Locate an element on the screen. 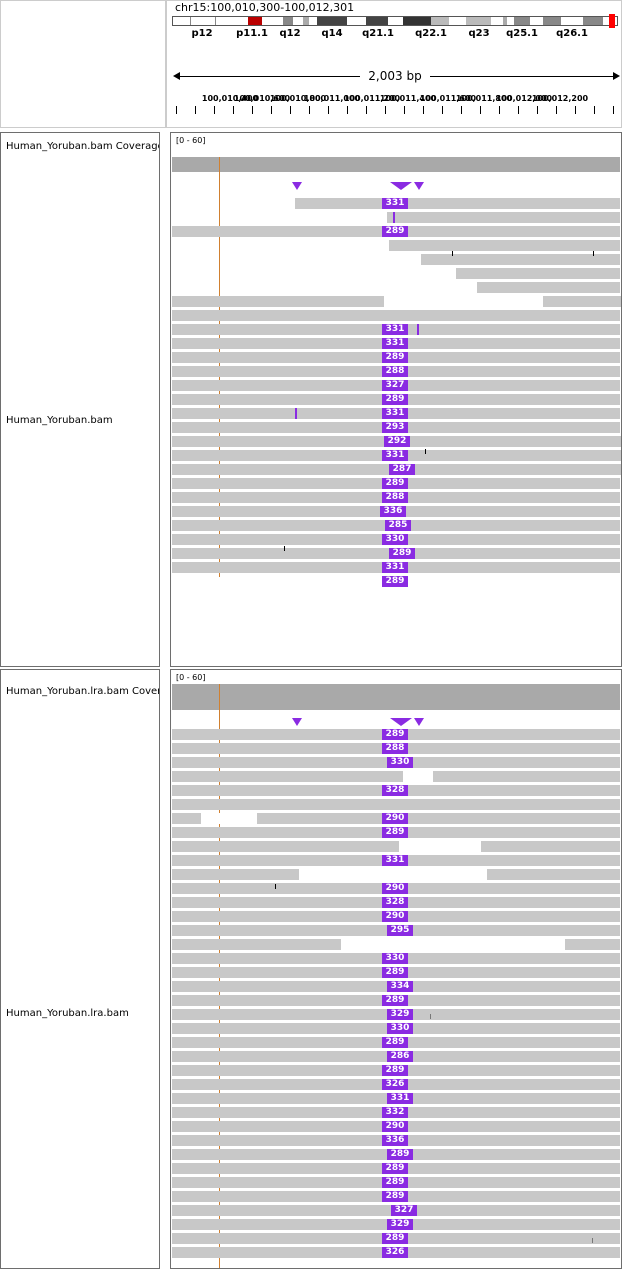 This screenshot has height=1269, width=640. insertion-label: 286 is located at coordinates (400, 1056).